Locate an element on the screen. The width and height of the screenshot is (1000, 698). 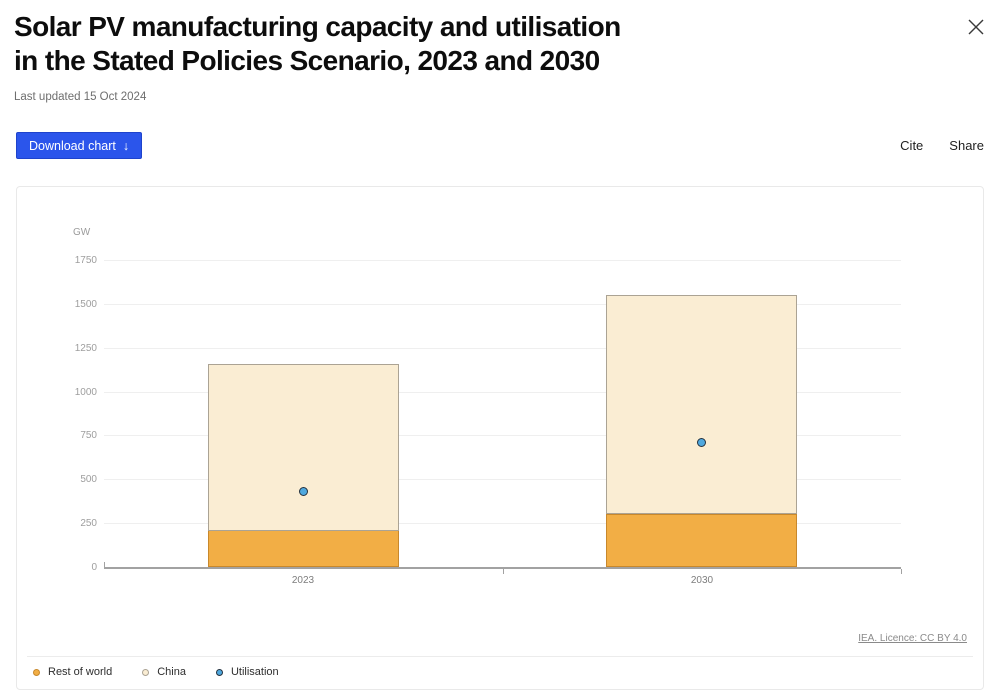
legend-item-china: China is located at coordinates (164, 672).